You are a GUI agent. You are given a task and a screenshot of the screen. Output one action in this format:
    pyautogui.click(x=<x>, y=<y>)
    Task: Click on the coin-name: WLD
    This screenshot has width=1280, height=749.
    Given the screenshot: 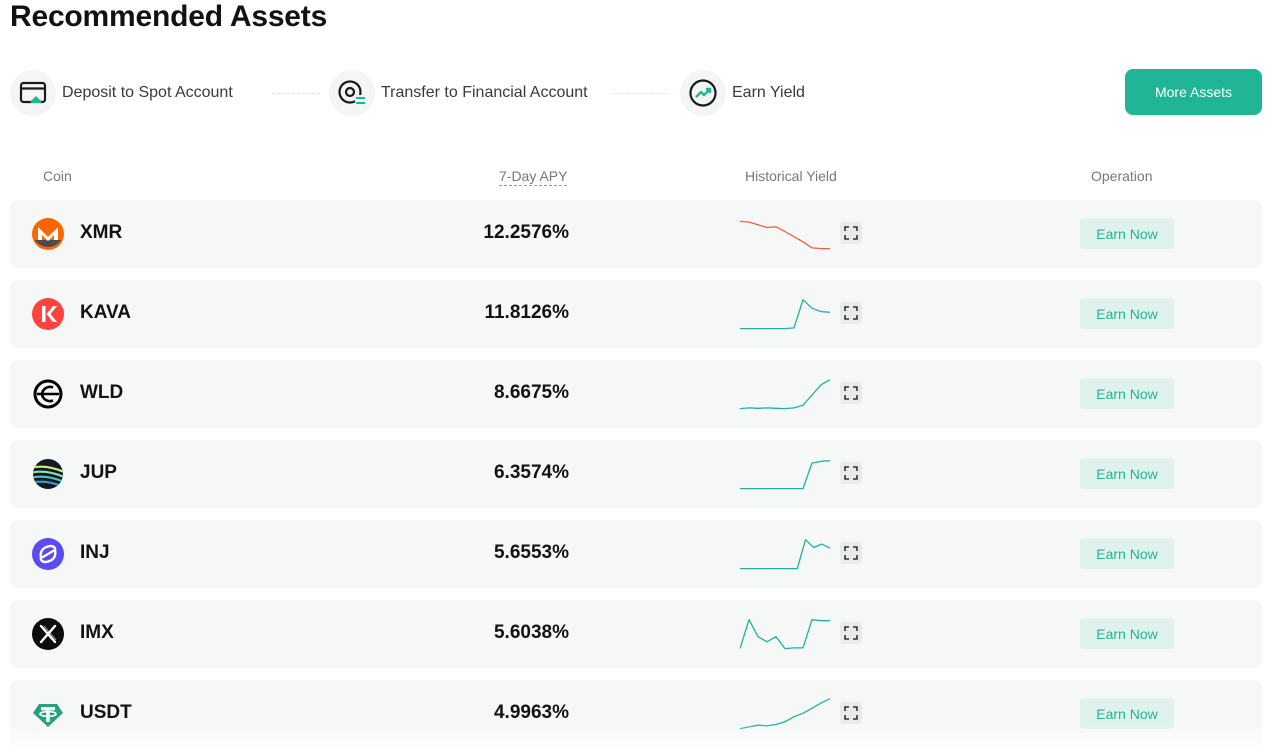 What is the action you would take?
    pyautogui.click(x=102, y=392)
    